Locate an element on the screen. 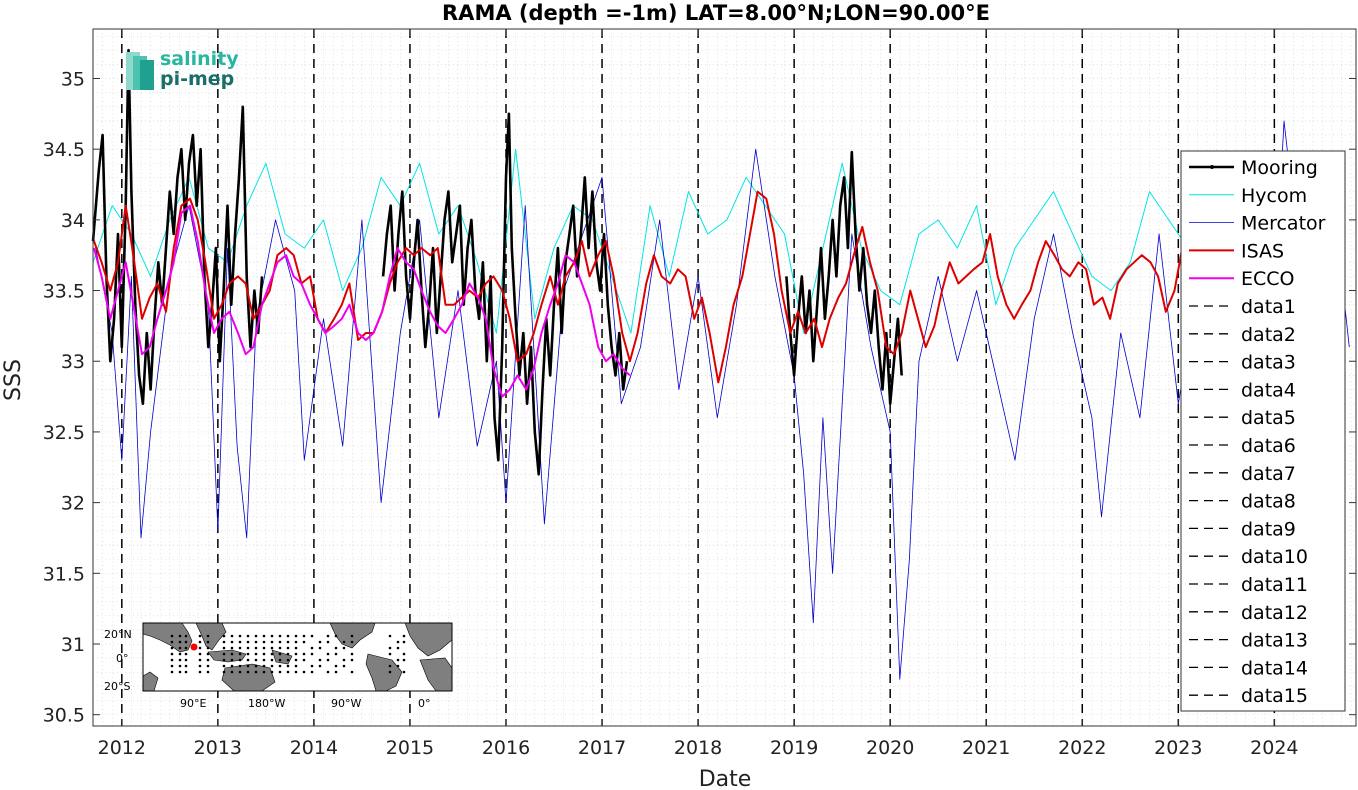  inset-lon-label-90e: 90°E is located at coordinates (193, 703).